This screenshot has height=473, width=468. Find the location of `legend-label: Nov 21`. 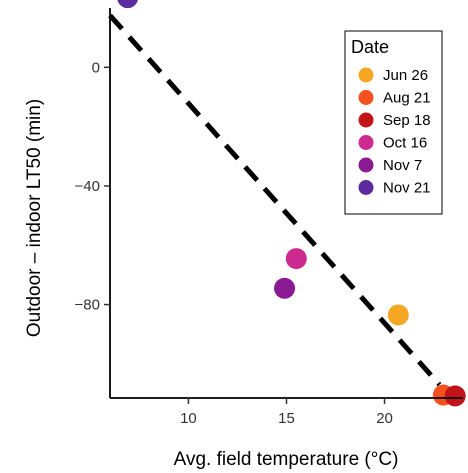

legend-label: Nov 21 is located at coordinates (407, 188).